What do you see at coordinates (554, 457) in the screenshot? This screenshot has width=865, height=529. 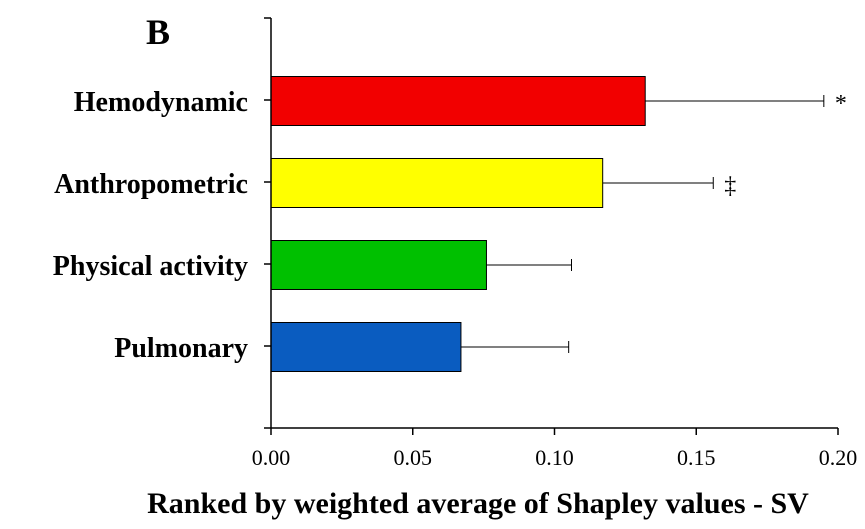 I see `x-tick-label: 0.10` at bounding box center [554, 457].